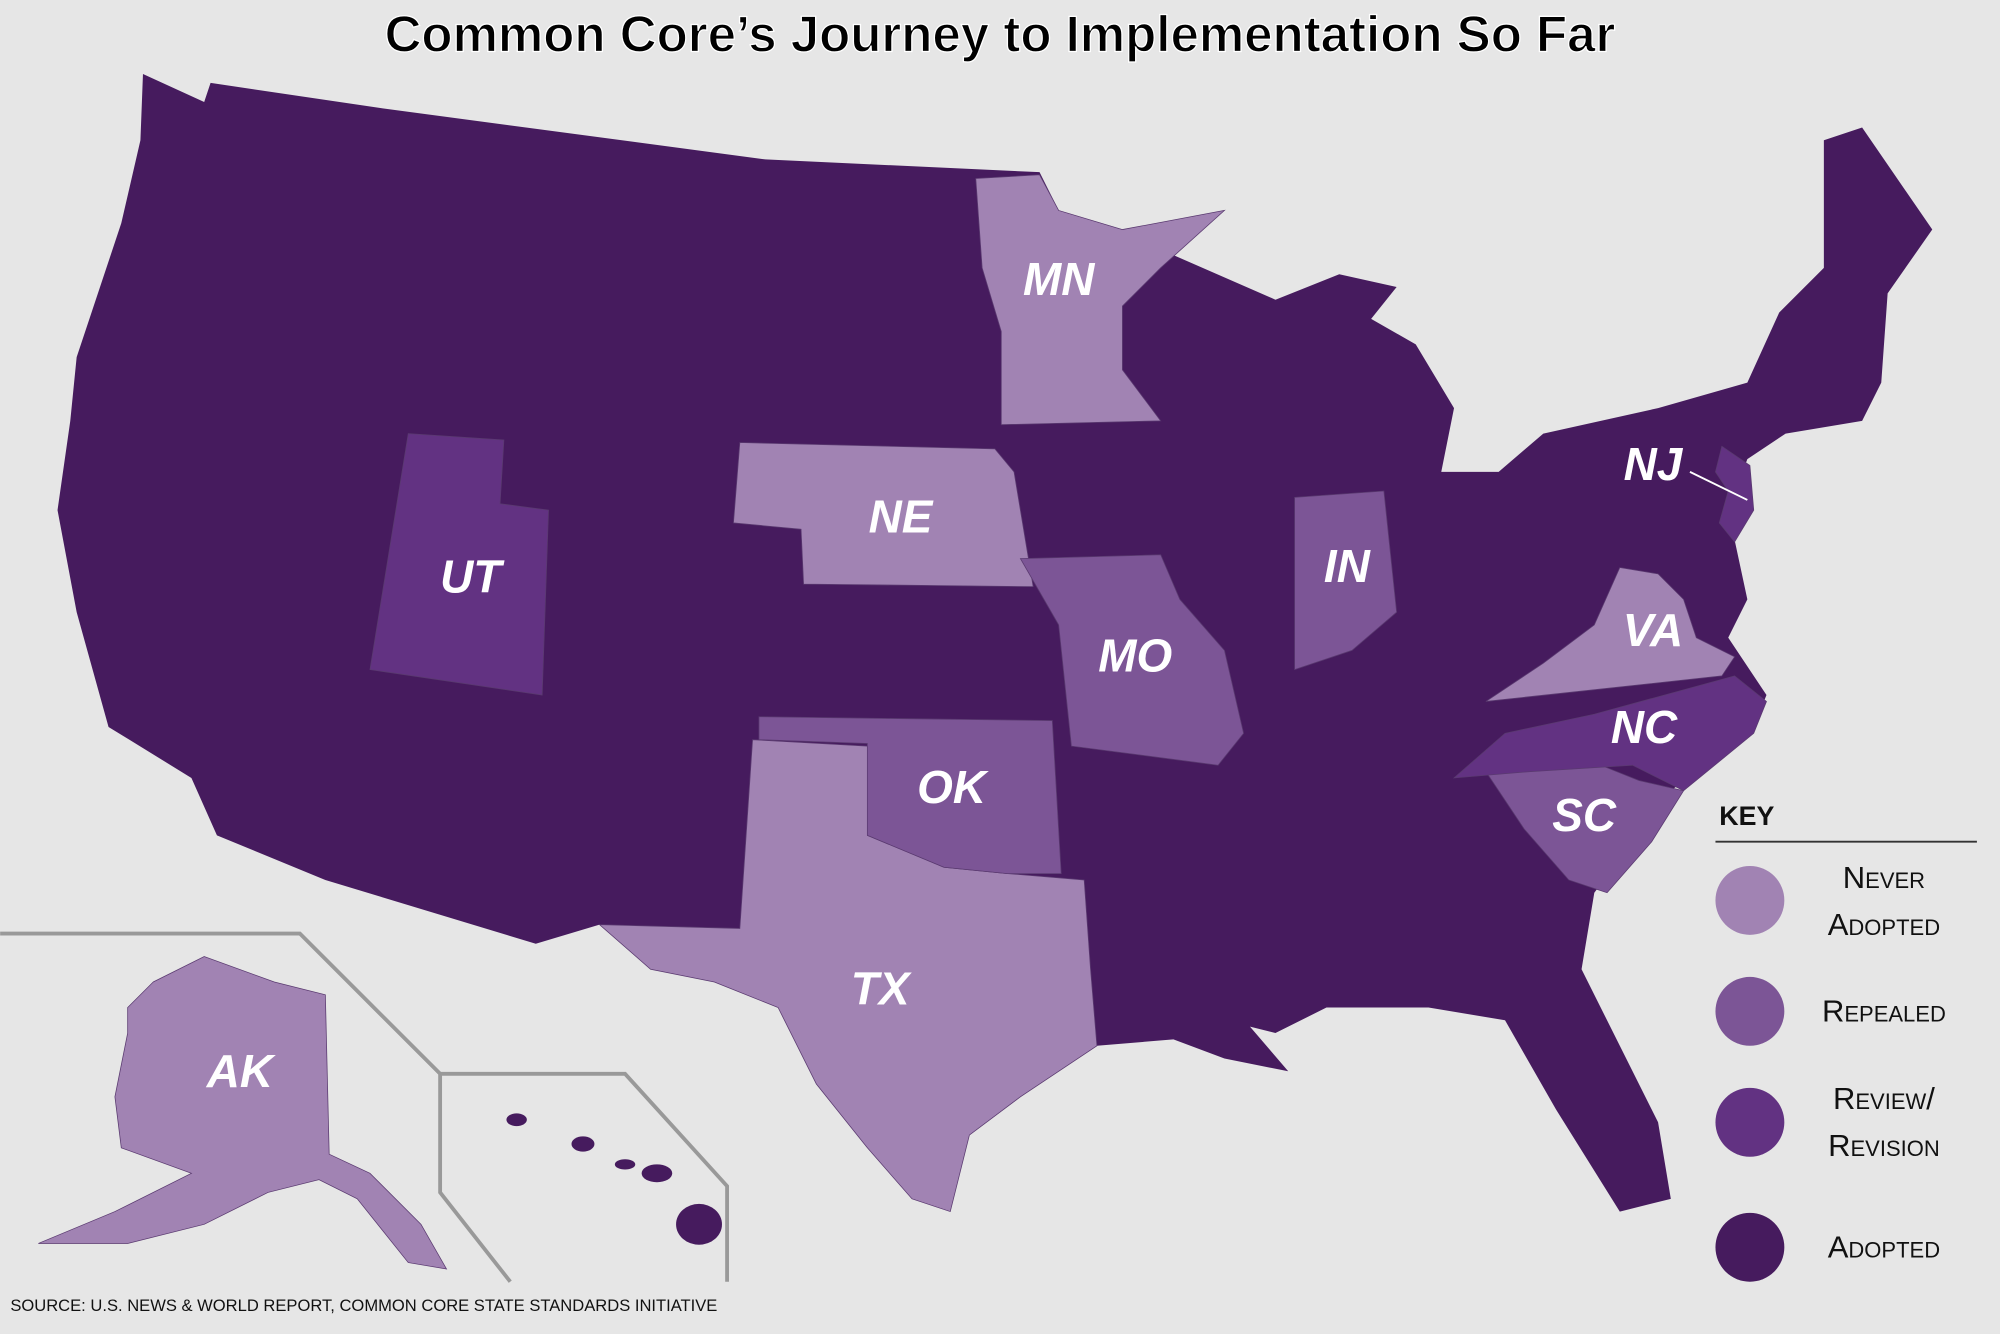  What do you see at coordinates (1883, 1011) in the screenshot?
I see `key-label: Repealed` at bounding box center [1883, 1011].